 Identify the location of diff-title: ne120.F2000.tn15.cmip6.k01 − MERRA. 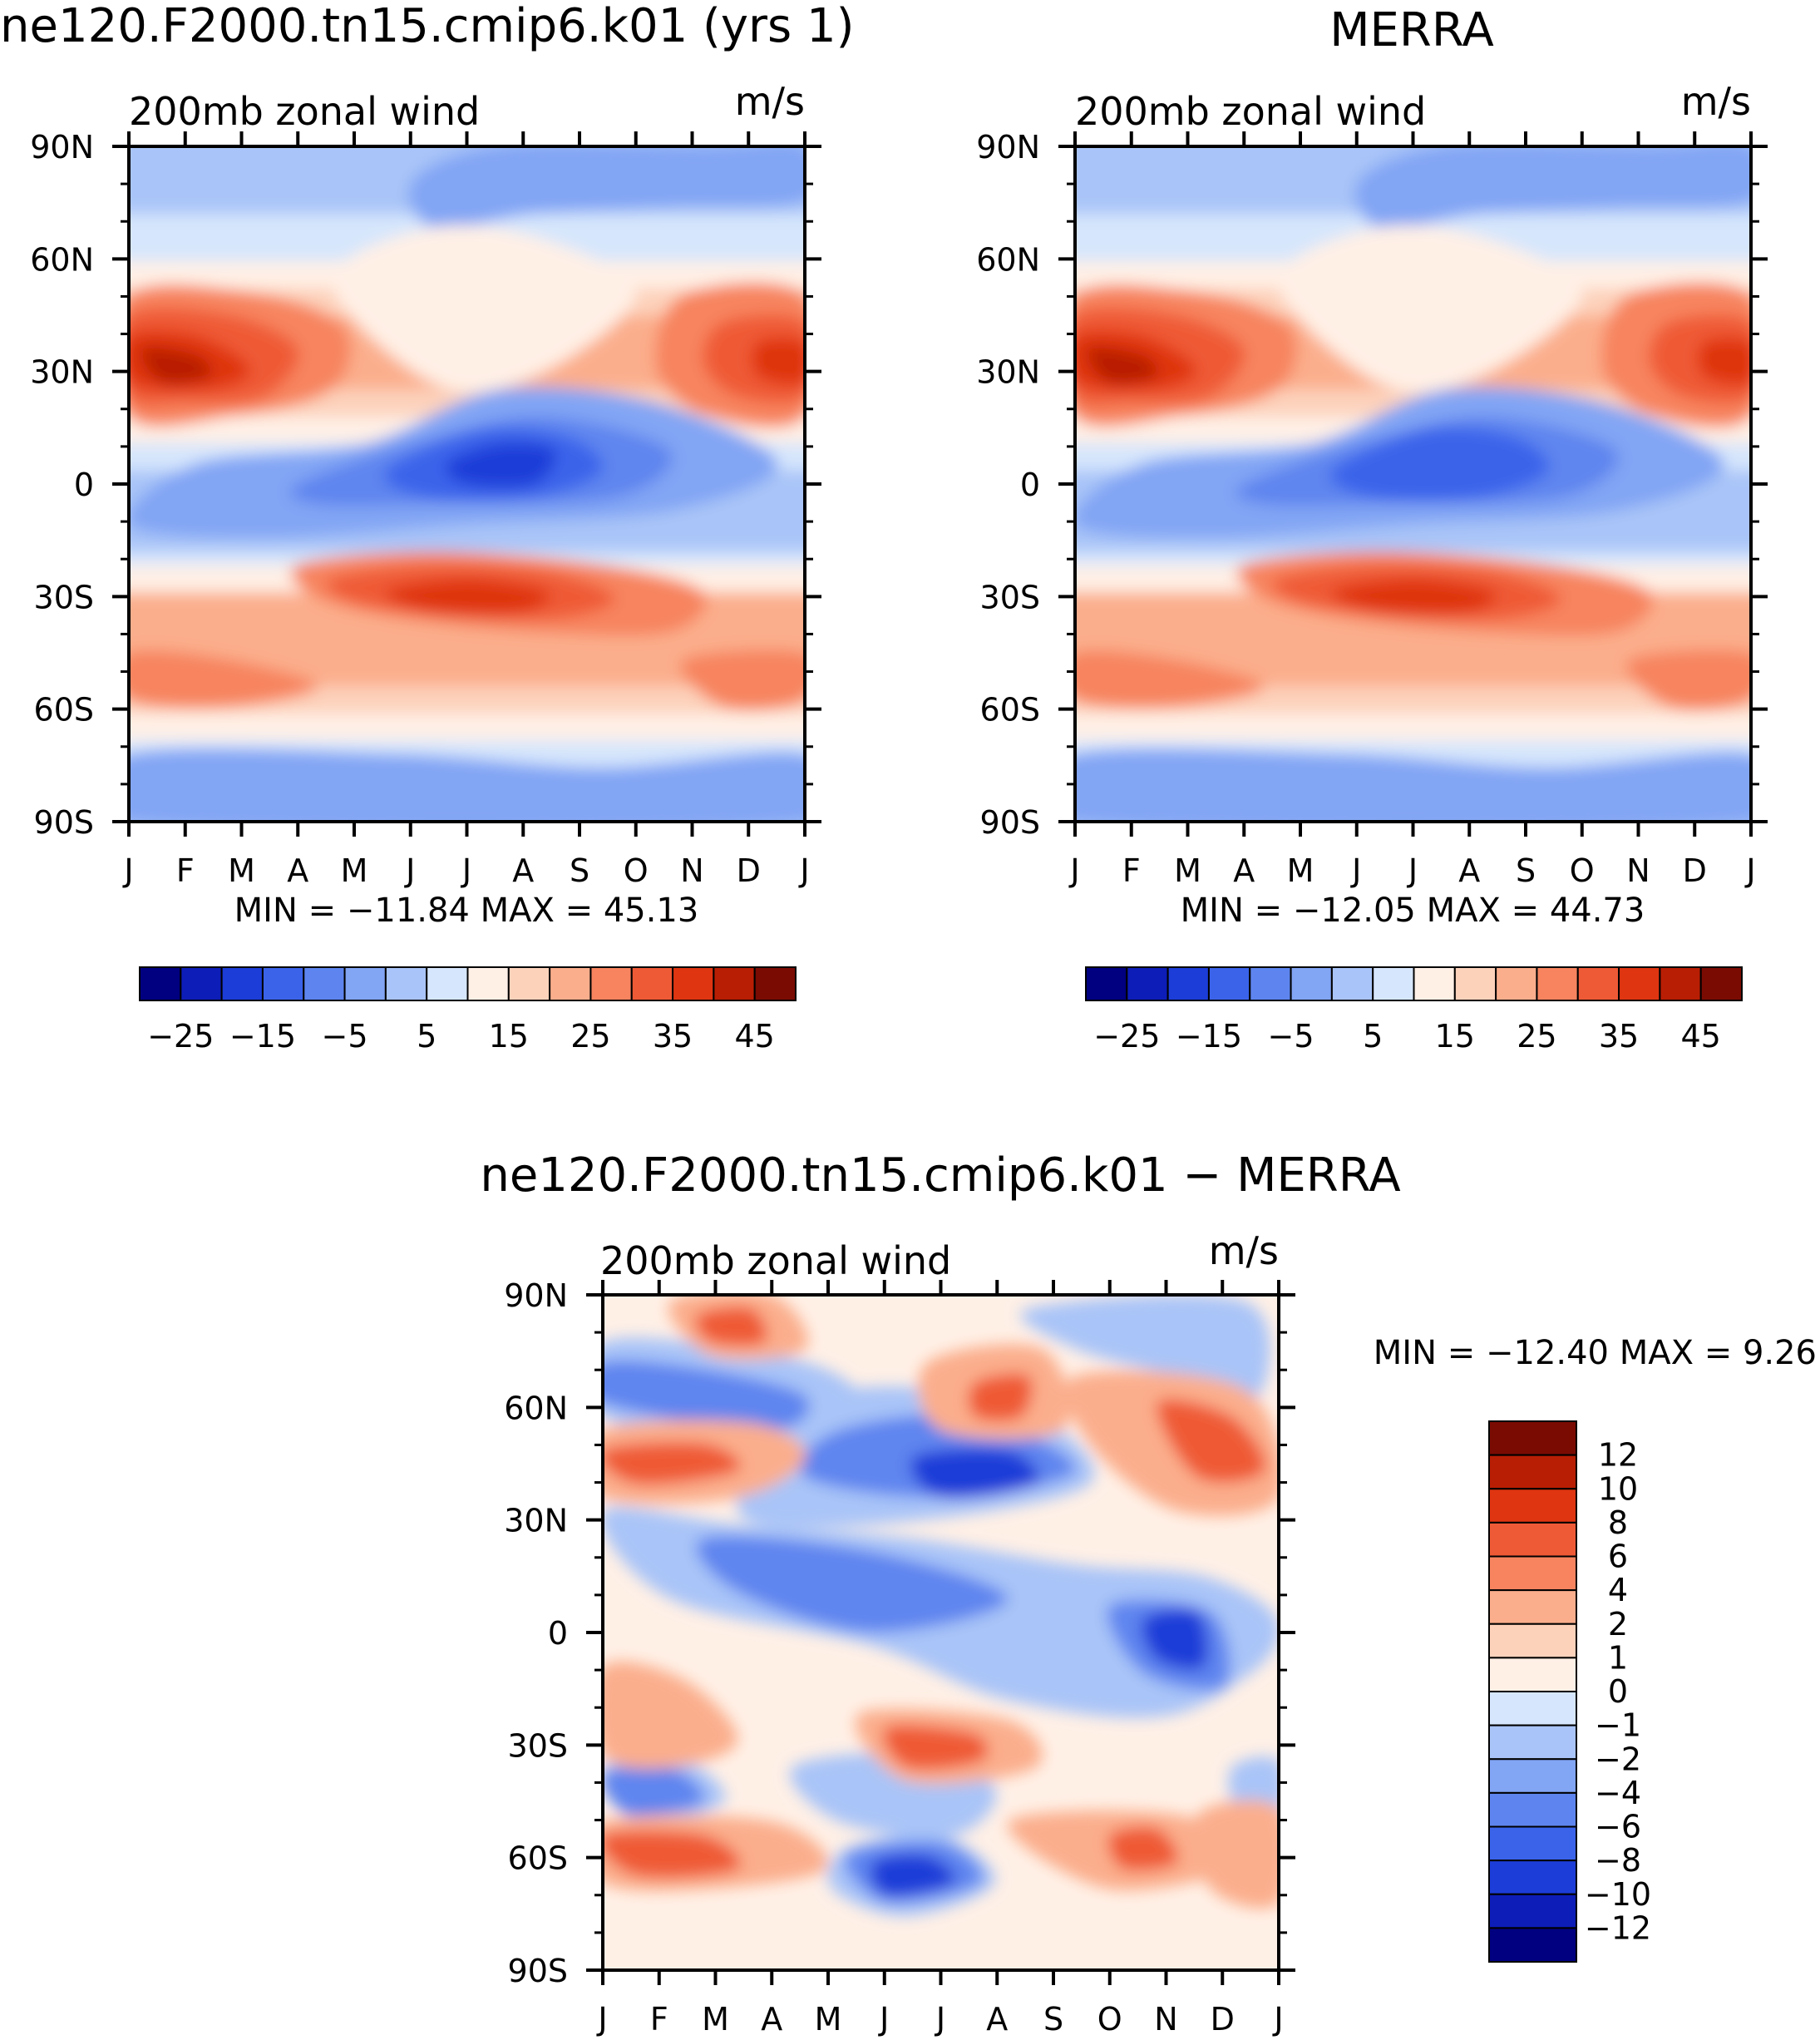
(940, 1175).